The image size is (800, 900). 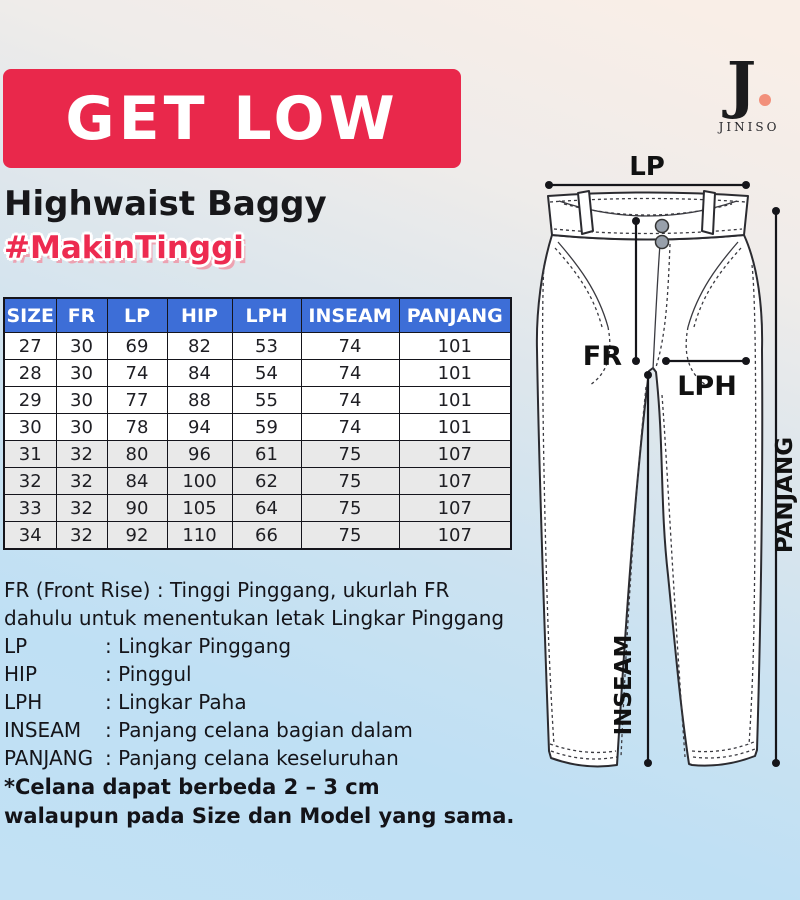 What do you see at coordinates (785, 495) in the screenshot?
I see `panjang-label: PANJANG` at bounding box center [785, 495].